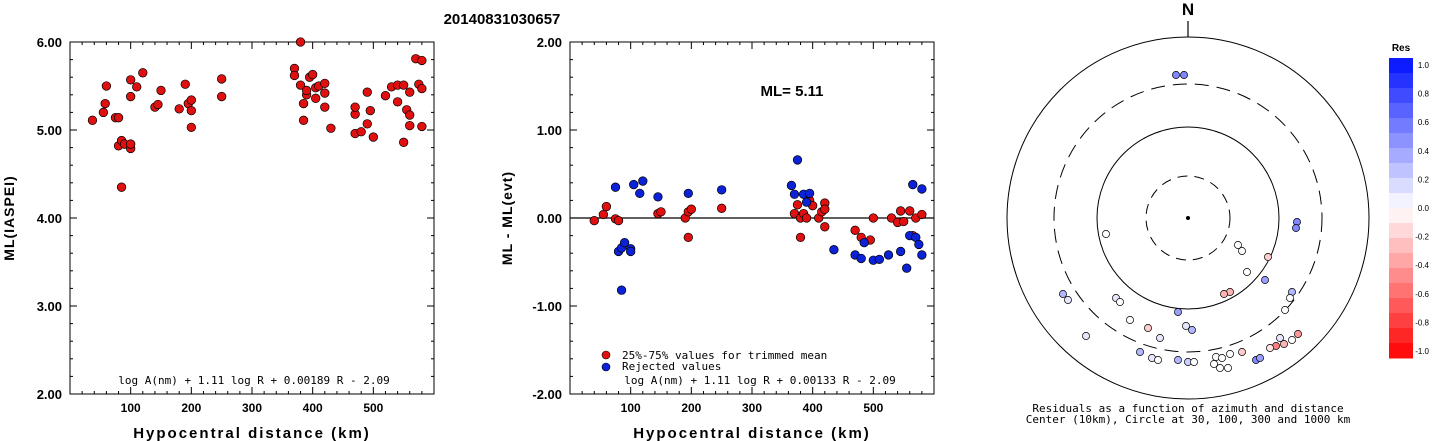 The height and width of the screenshot is (441, 1437). Describe the element at coordinates (606, 367) in the screenshot. I see `legend-marker-rejected` at that location.